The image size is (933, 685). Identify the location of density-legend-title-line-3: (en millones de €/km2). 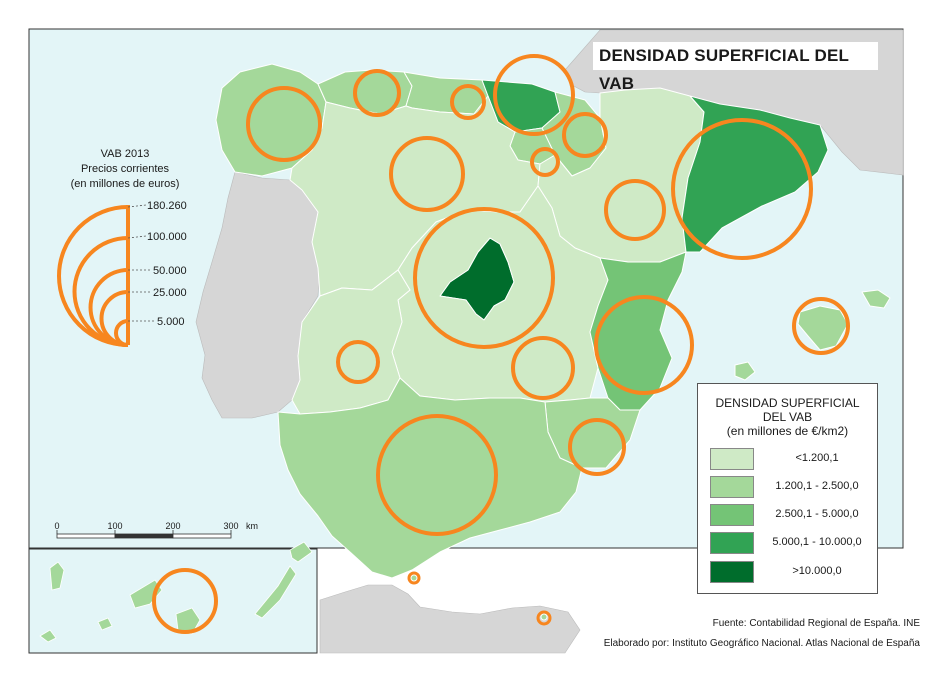
(787, 431).